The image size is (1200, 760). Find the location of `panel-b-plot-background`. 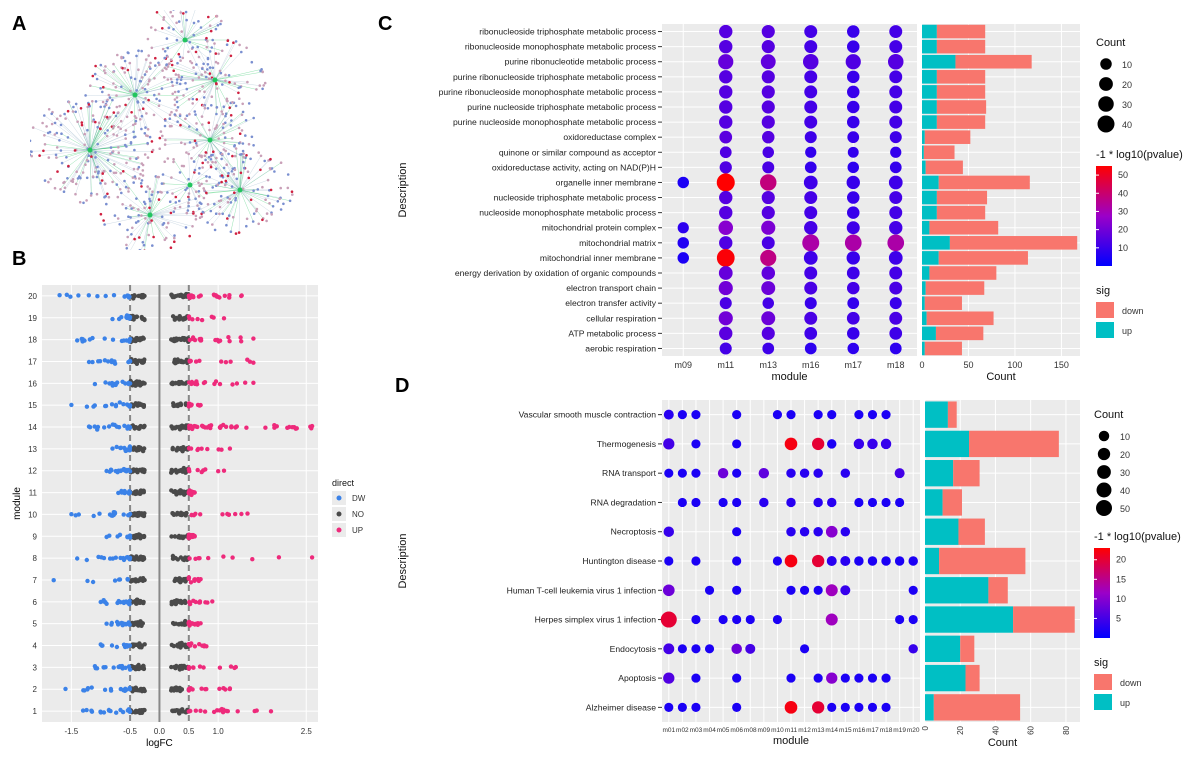

panel-b-plot-background is located at coordinates (180, 503).